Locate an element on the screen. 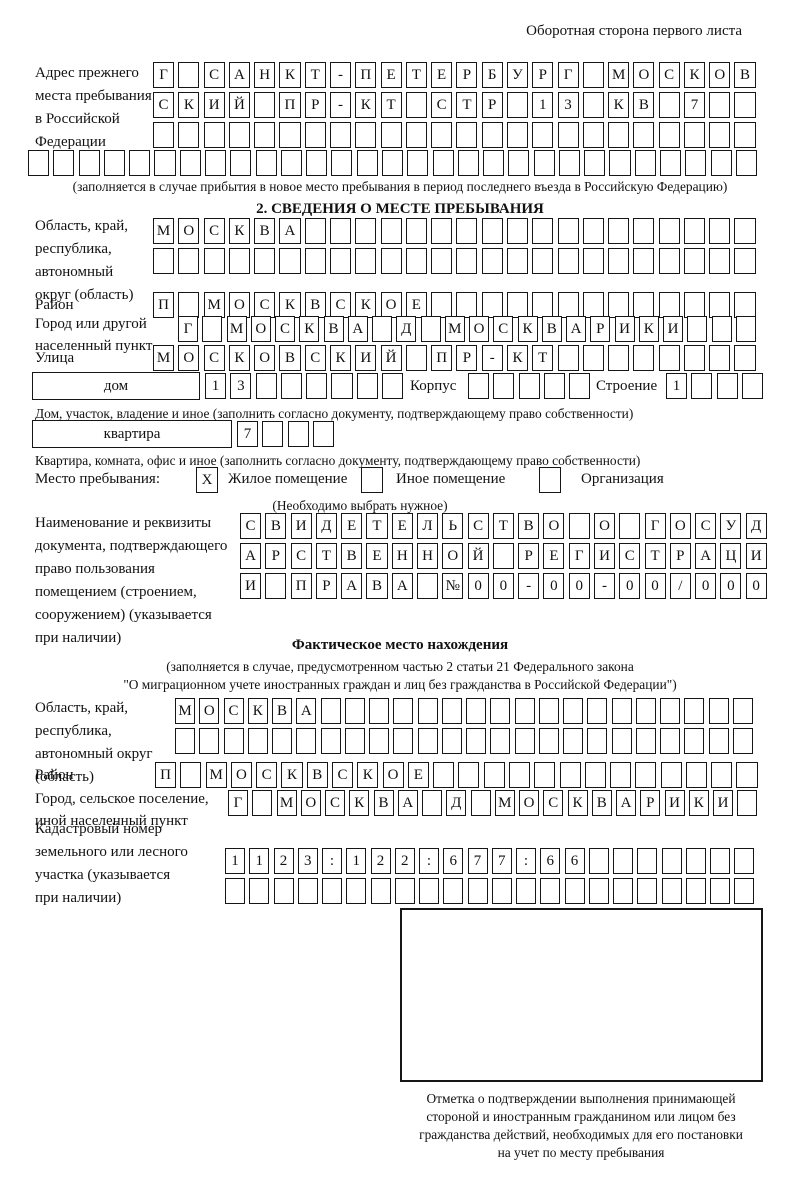  char-cell: И is located at coordinates (673, 329).